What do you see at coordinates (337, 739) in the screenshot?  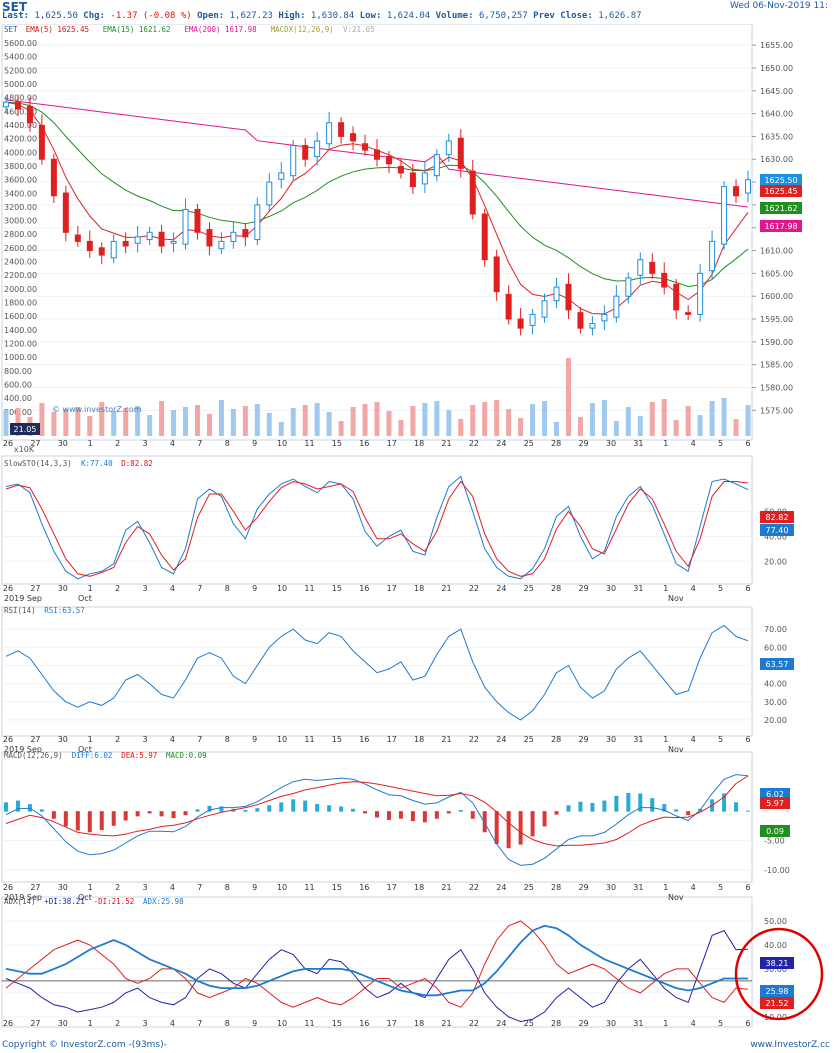 I see `rsi-date: 15` at bounding box center [337, 739].